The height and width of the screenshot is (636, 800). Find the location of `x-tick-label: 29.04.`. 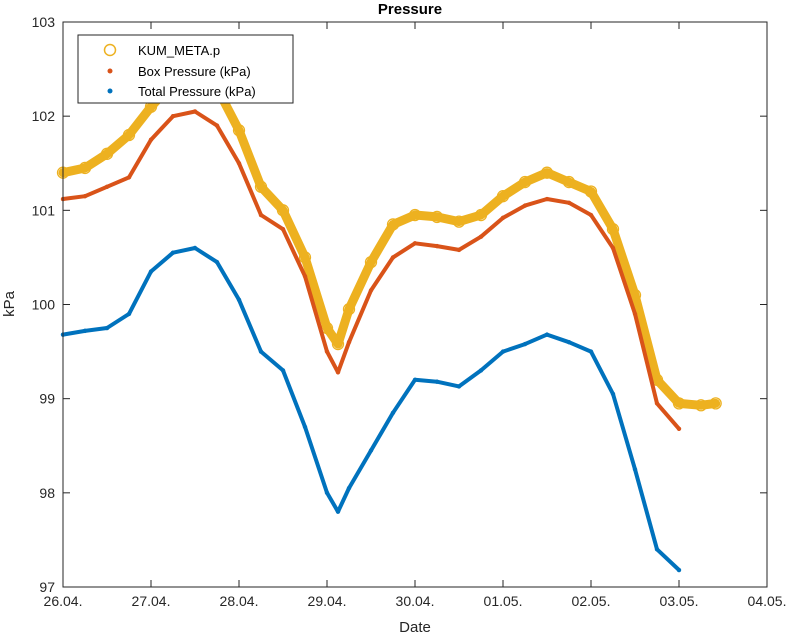

x-tick-label: 29.04. is located at coordinates (327, 601).